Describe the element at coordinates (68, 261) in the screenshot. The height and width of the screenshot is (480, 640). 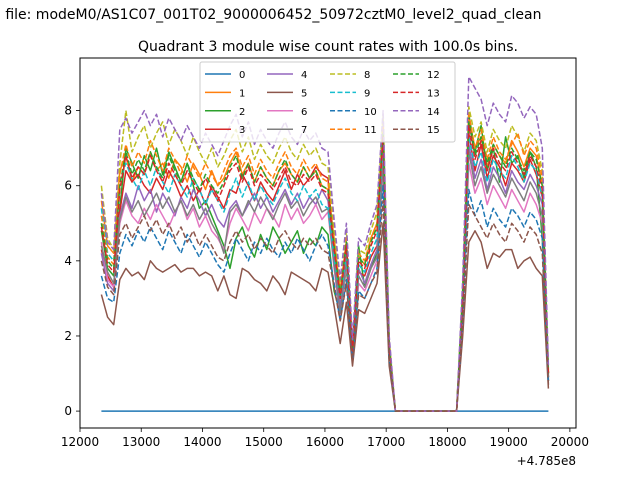
I see `y-tick-label: 4` at that location.